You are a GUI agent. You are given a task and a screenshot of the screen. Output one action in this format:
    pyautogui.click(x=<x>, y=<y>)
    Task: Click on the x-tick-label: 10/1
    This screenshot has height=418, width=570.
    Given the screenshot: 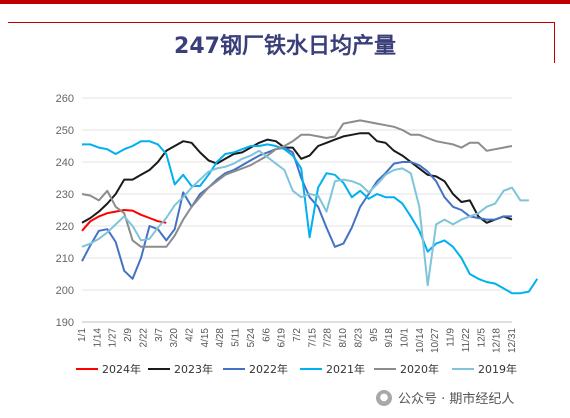 What is the action you would take?
    pyautogui.click(x=405, y=338)
    